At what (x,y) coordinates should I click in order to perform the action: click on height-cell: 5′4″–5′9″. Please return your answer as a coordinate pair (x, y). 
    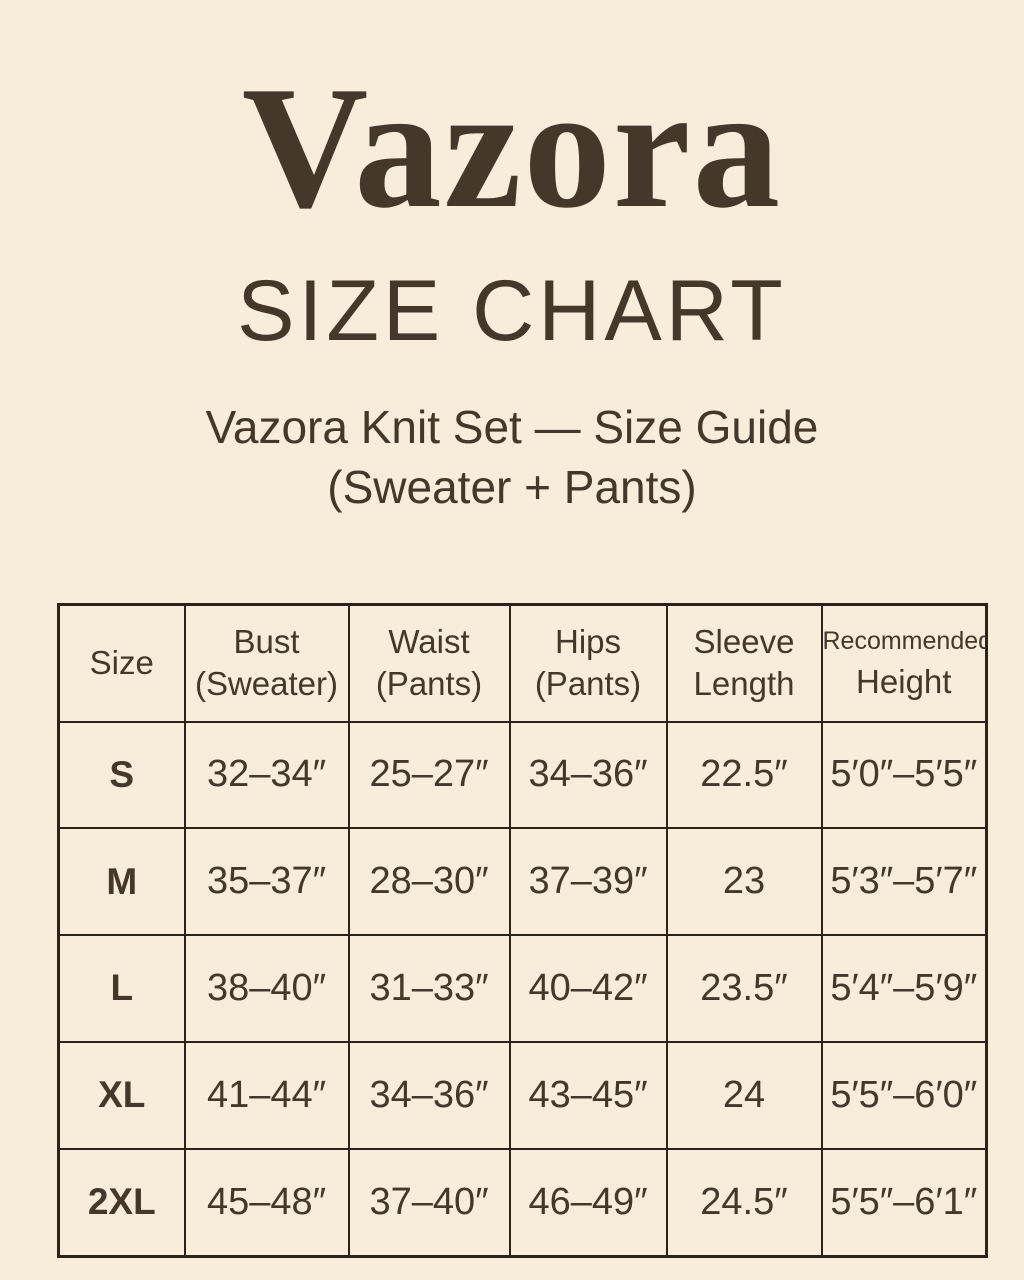
    Looking at the image, I should click on (904, 988).